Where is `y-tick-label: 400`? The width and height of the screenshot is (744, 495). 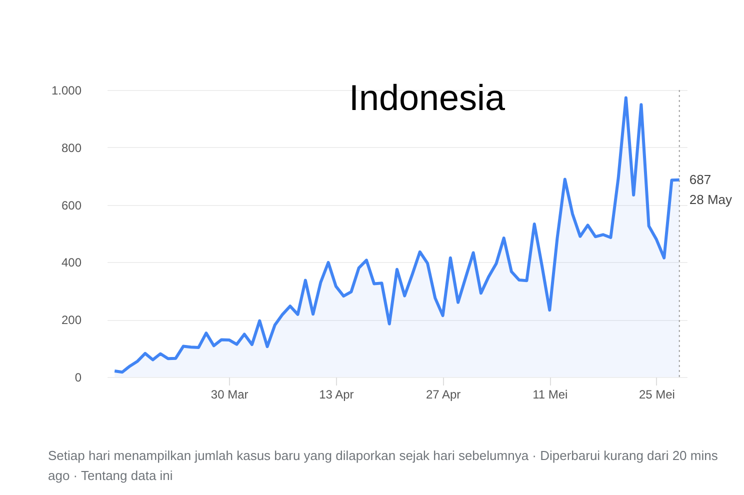 y-tick-label: 400 is located at coordinates (71, 263).